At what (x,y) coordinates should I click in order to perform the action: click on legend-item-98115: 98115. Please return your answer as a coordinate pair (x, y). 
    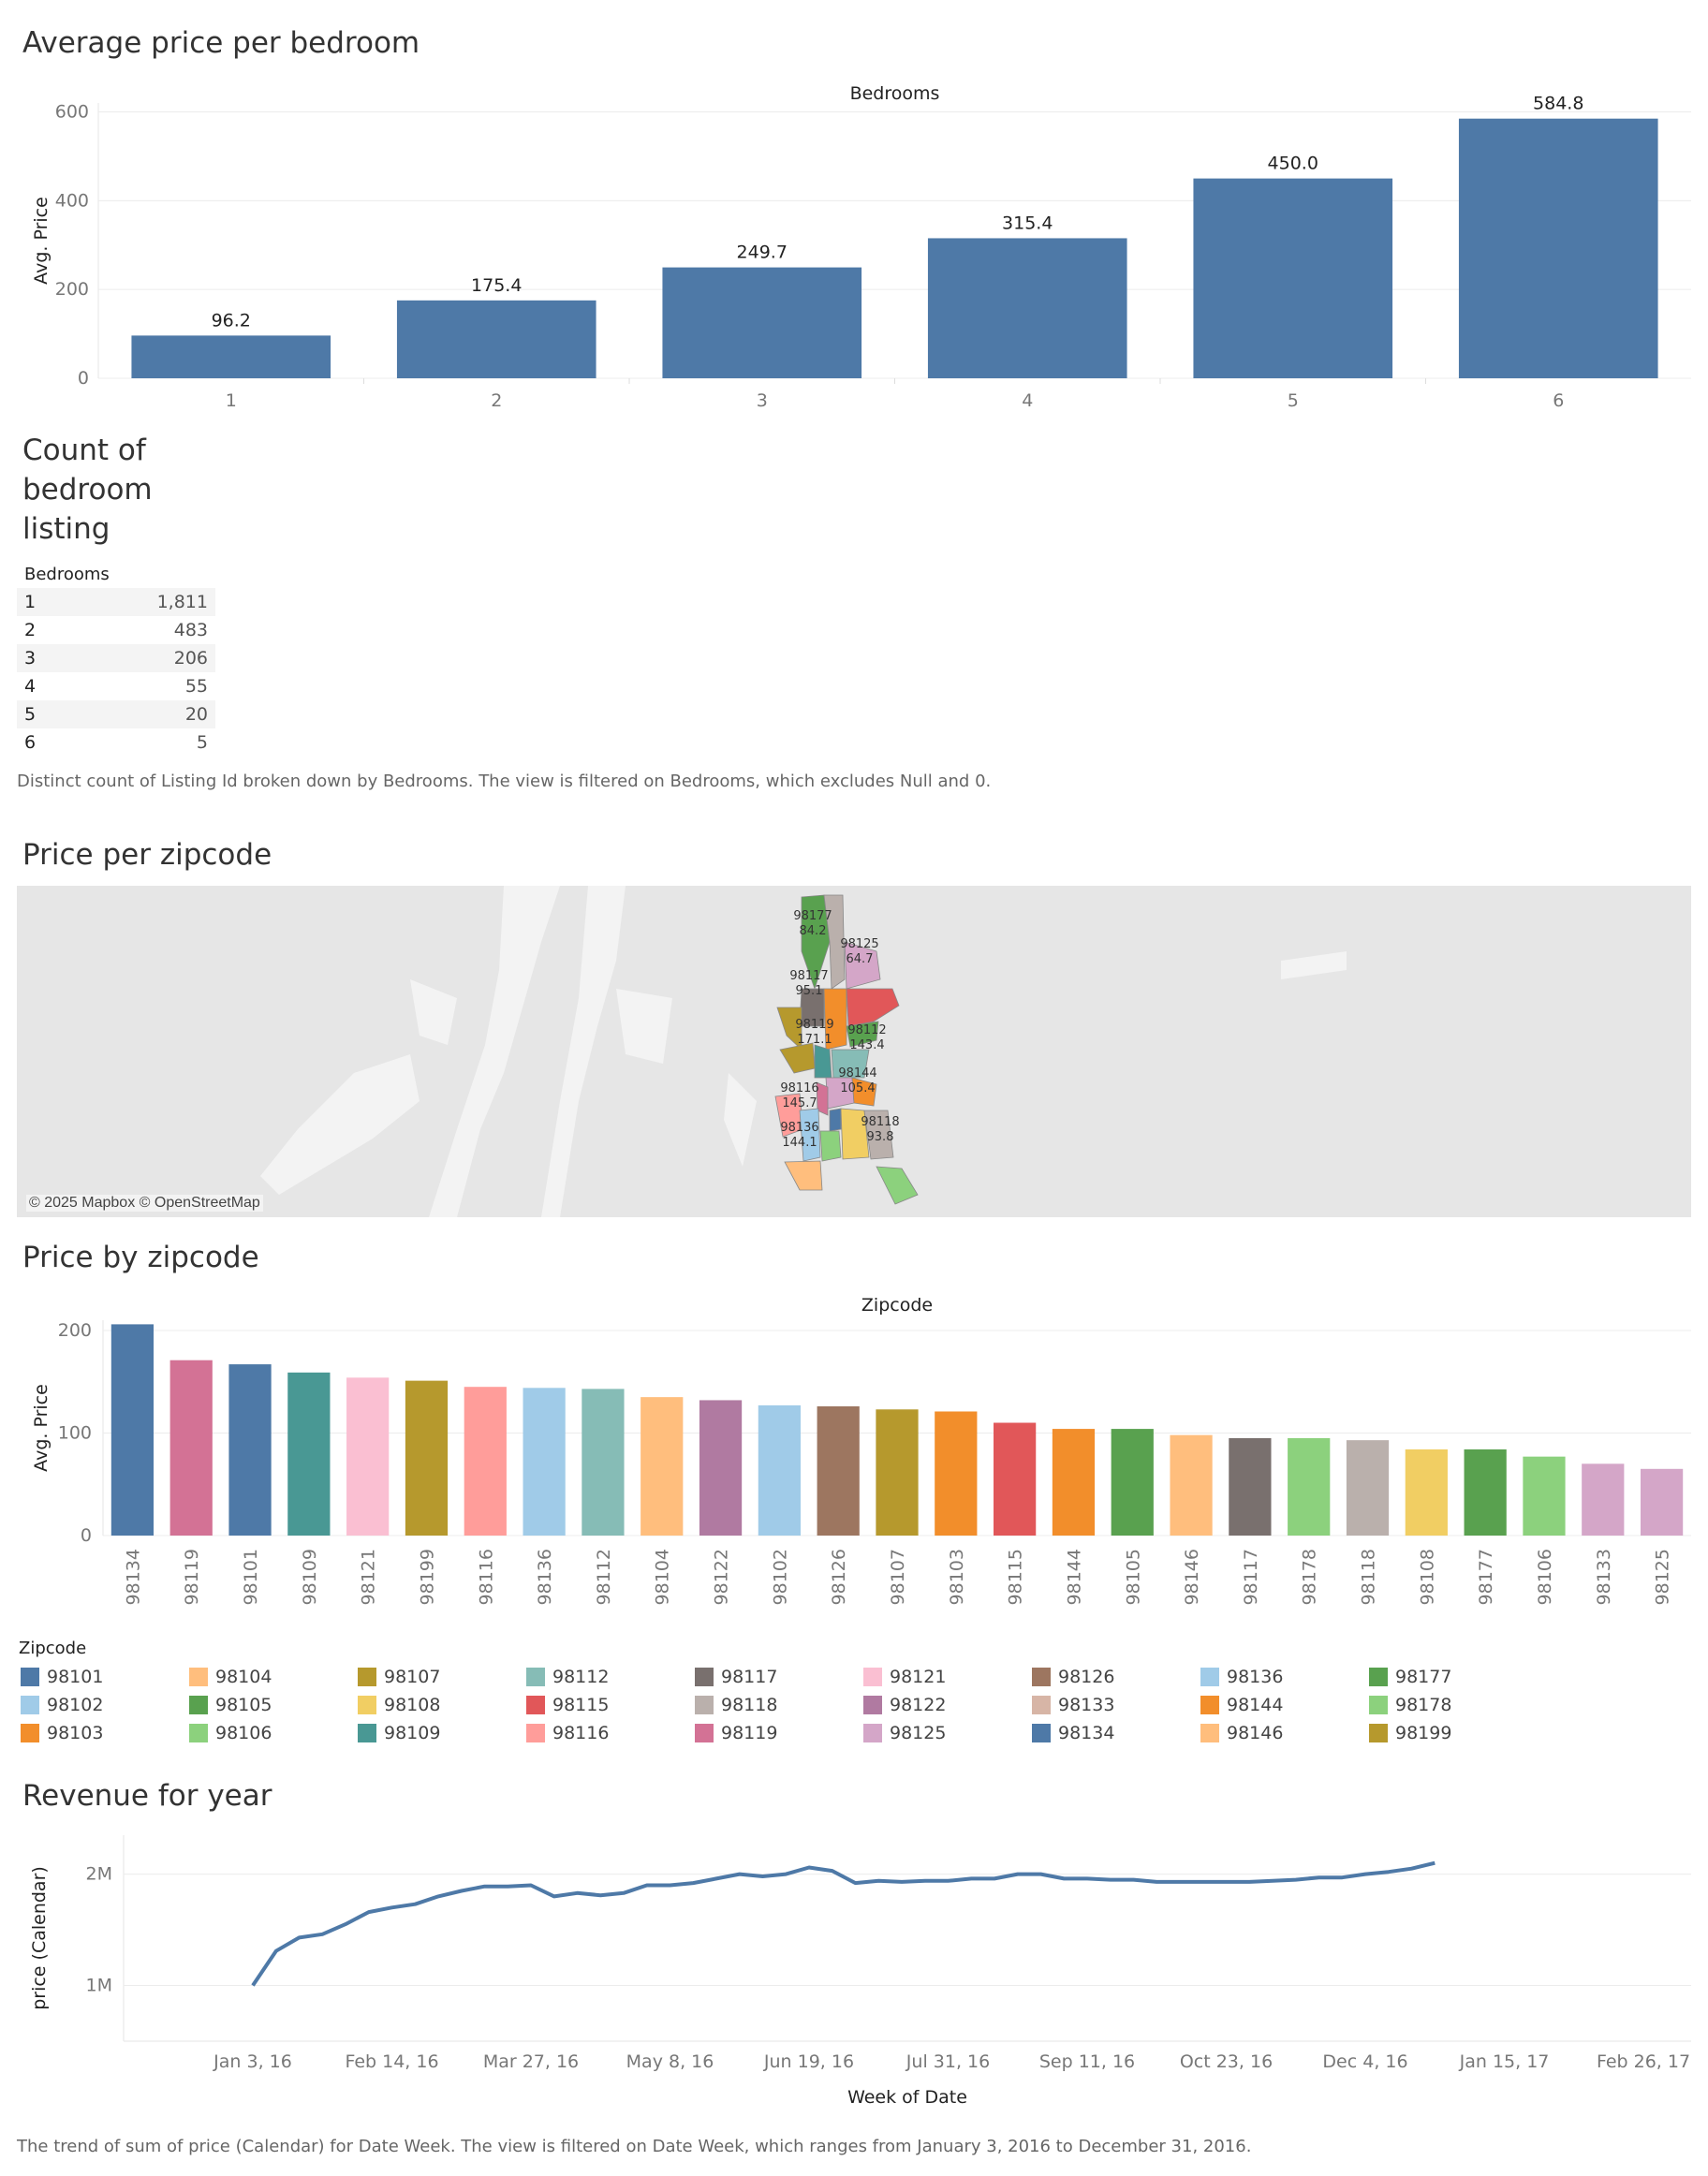
    Looking at the image, I should click on (610, 1705).